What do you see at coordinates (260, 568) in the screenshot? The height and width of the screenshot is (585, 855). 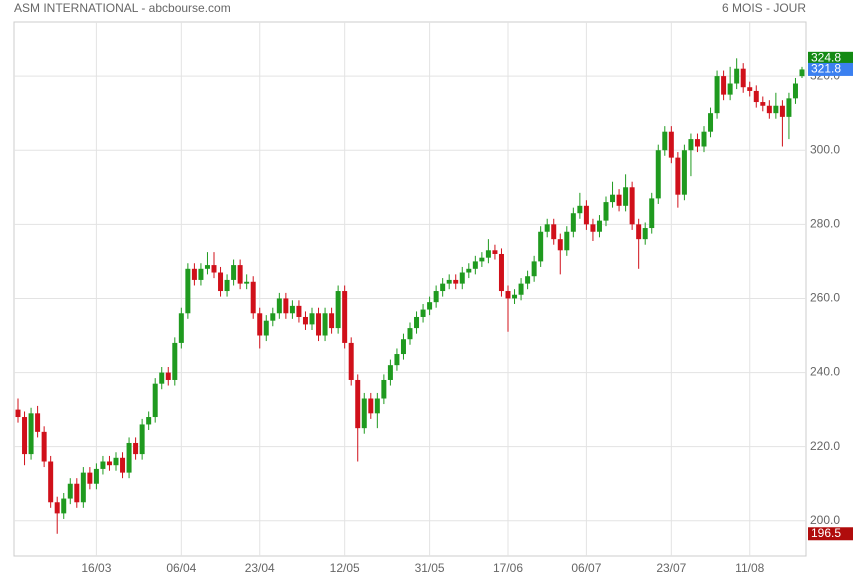 I see `x-tick-label: 23/04` at bounding box center [260, 568].